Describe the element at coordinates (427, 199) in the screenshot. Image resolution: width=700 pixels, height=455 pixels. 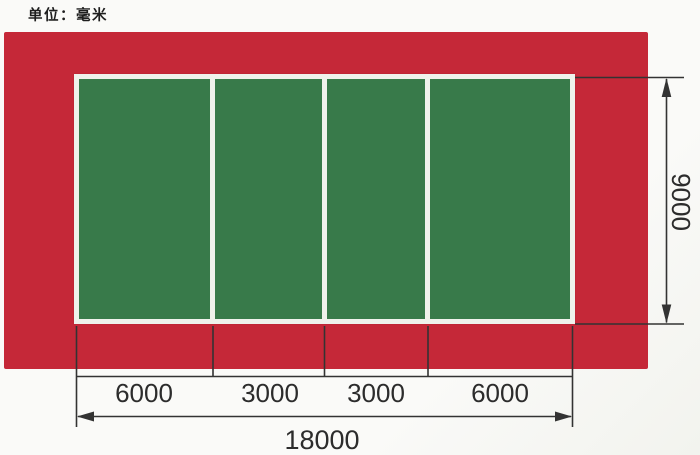
I see `attack-line-right` at that location.